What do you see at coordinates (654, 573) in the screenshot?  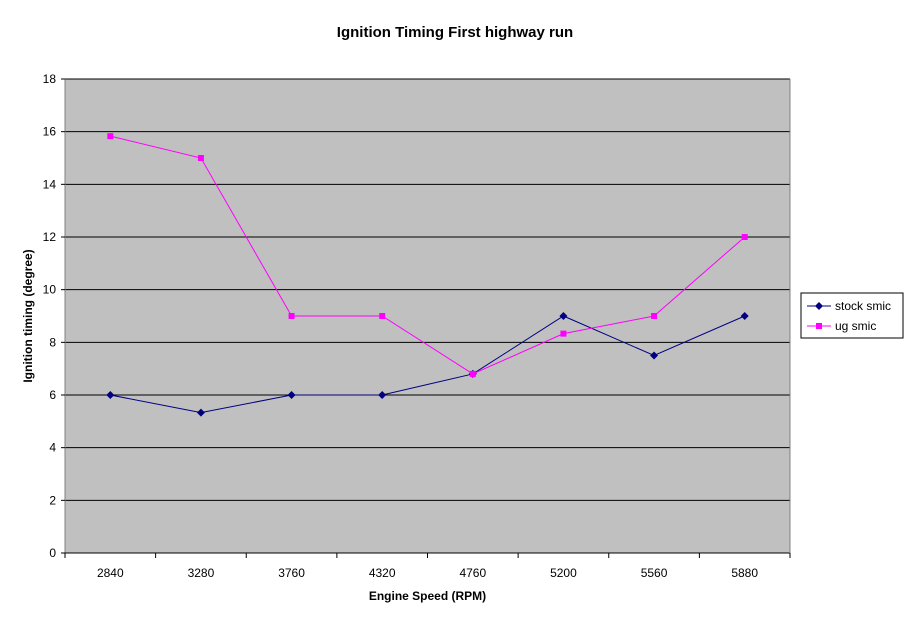 I see `x-tick-label: 5560` at bounding box center [654, 573].